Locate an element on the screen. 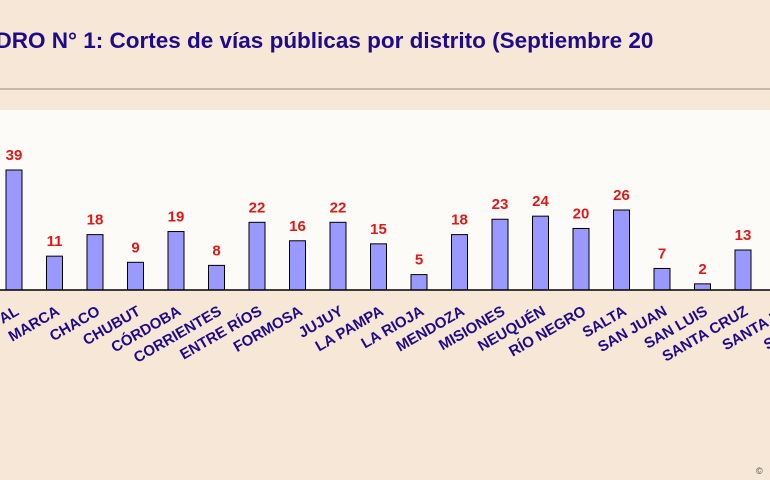  data-label: 11 is located at coordinates (55, 241).